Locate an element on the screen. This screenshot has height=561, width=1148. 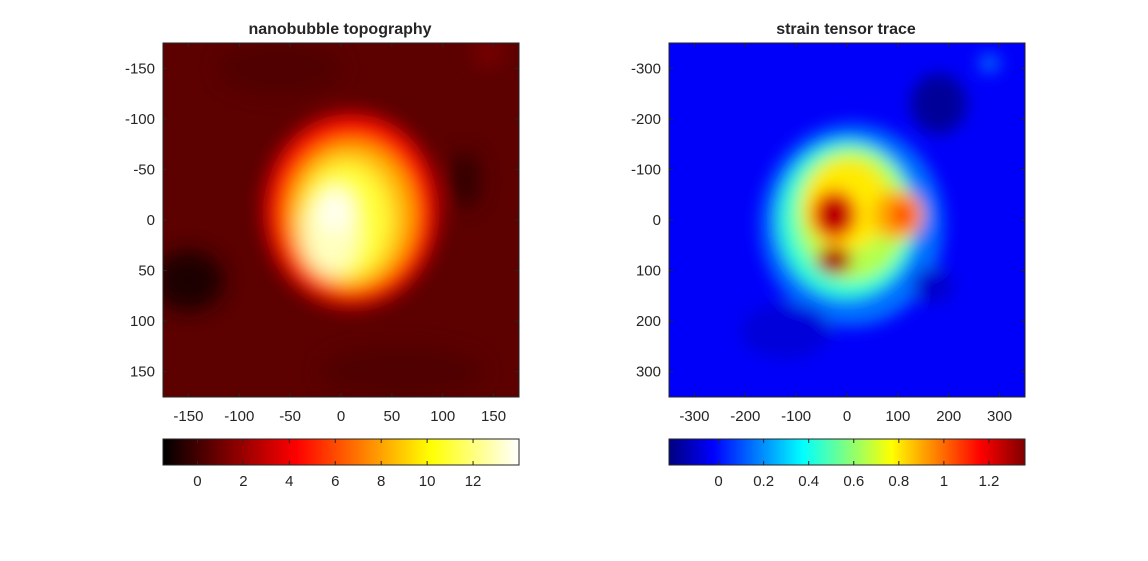
topography-colorbar-gradient is located at coordinates (341, 452).